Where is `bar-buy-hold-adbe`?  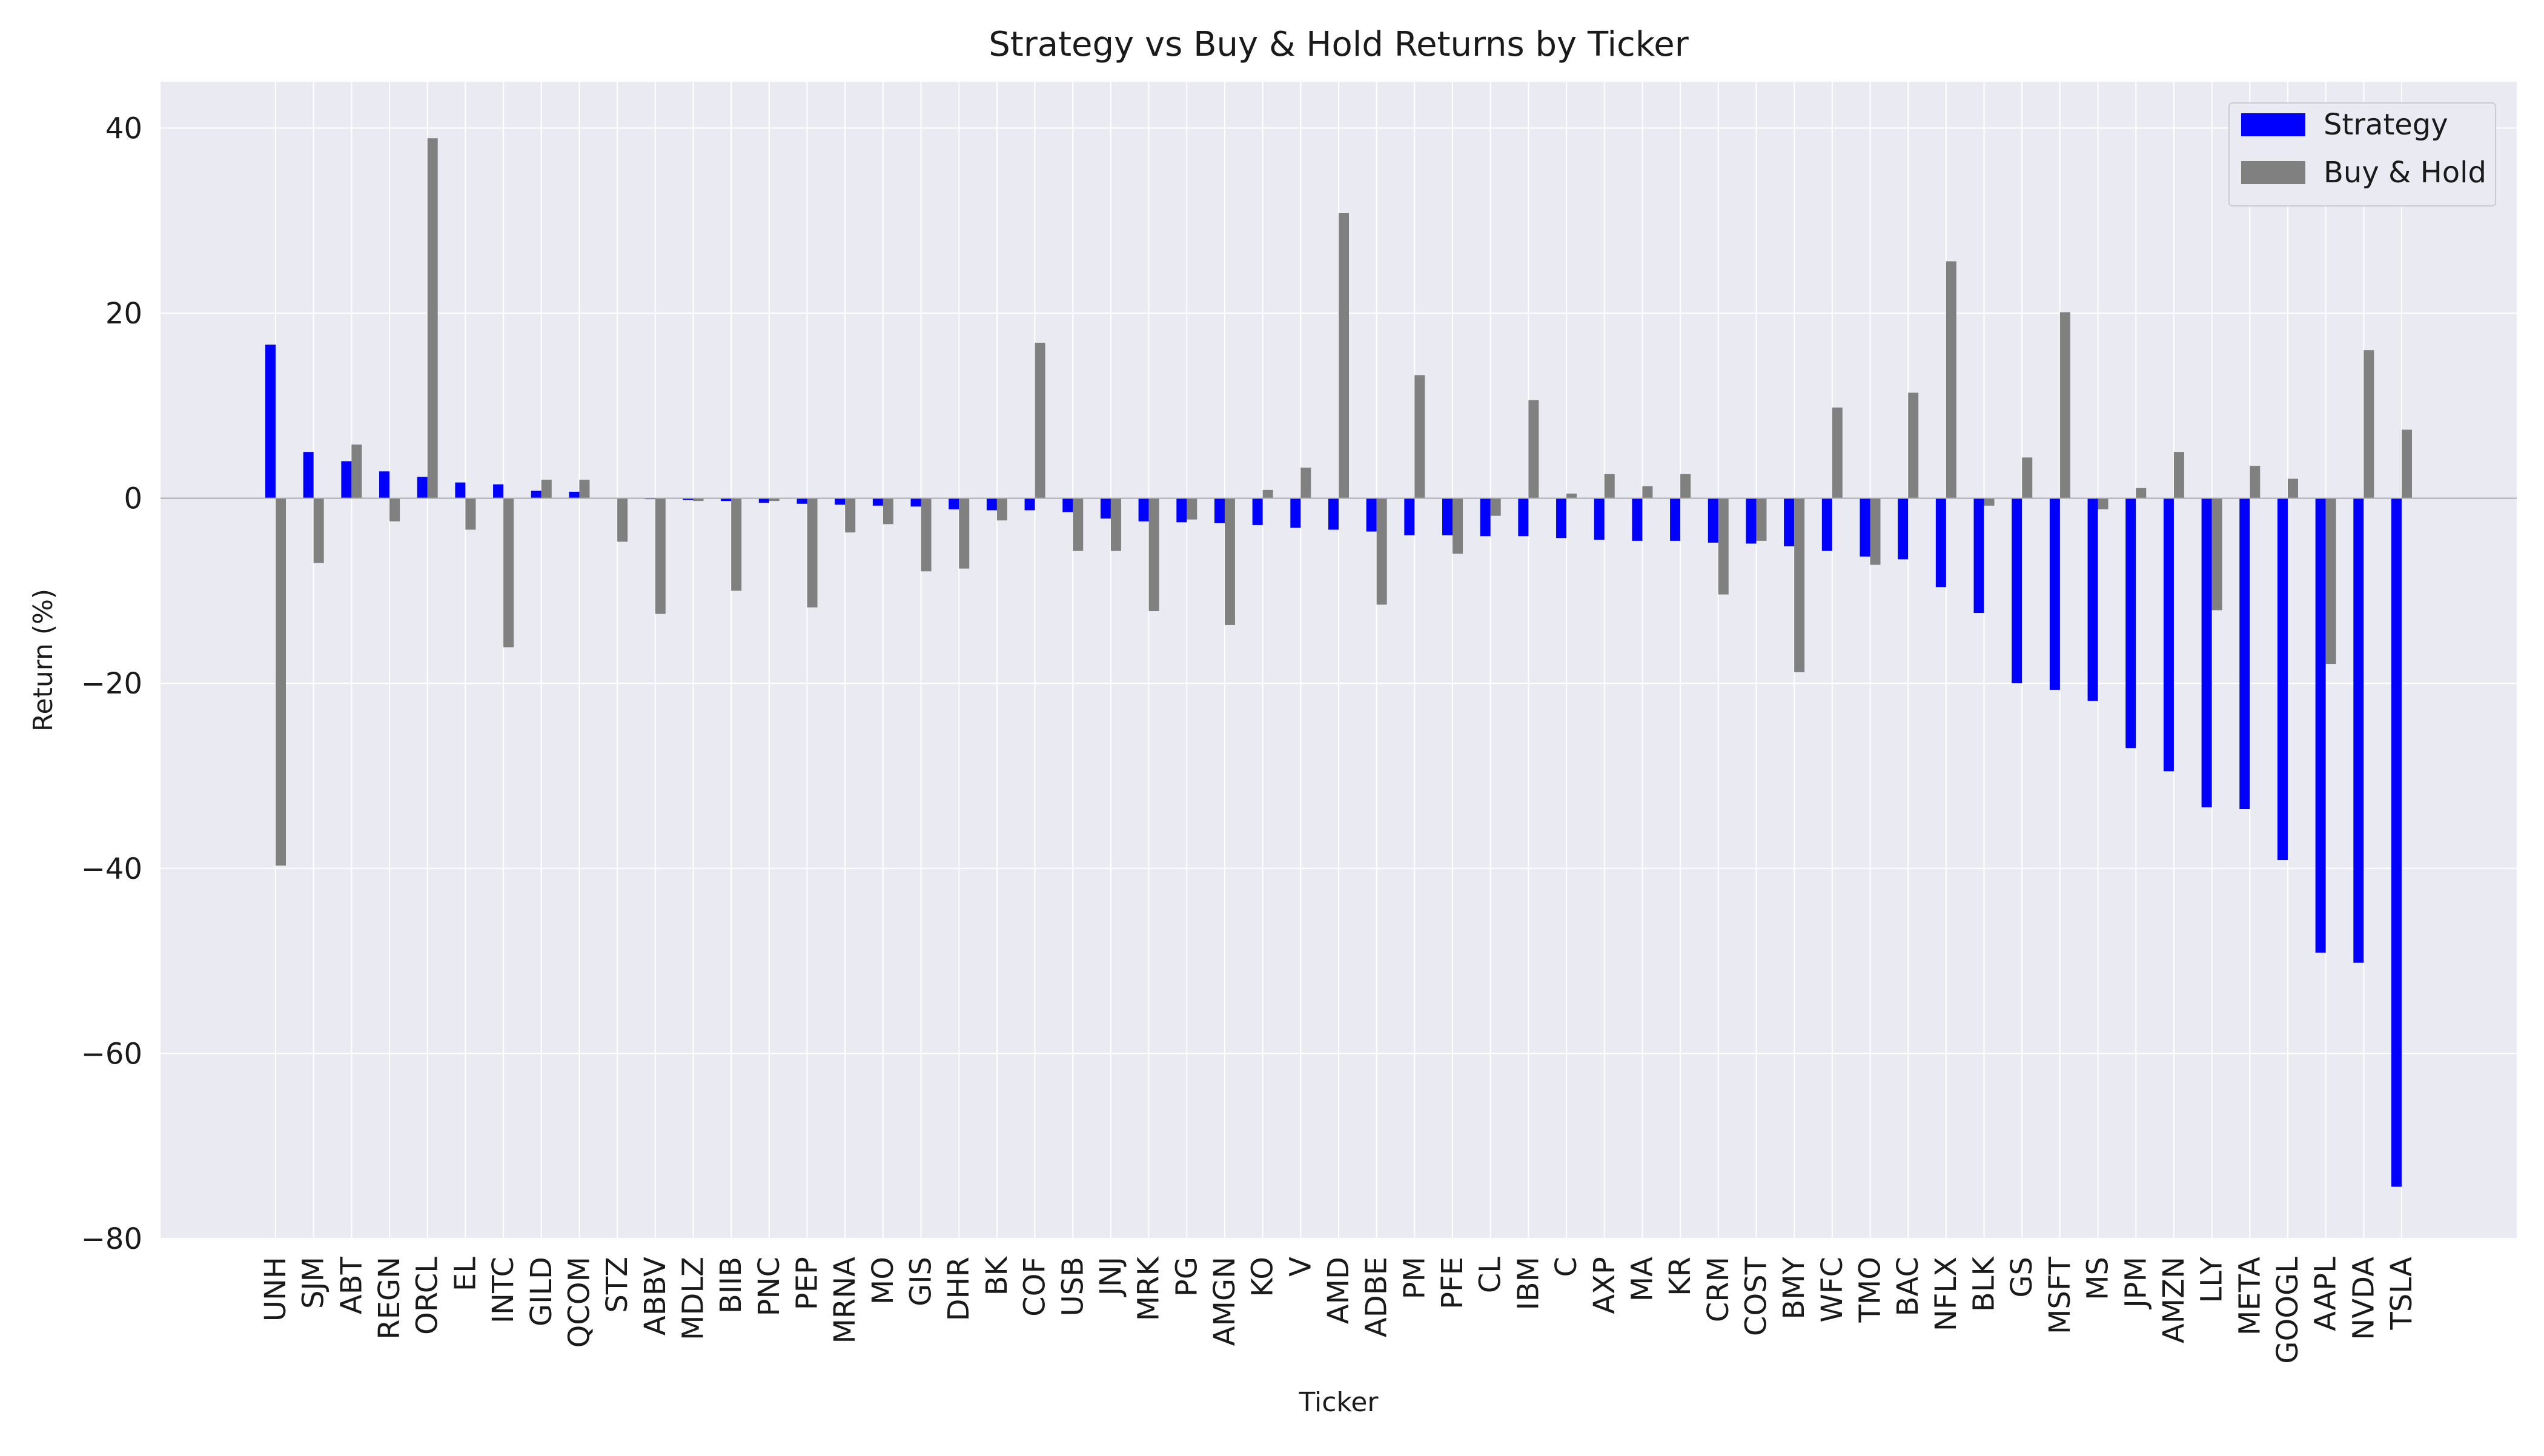 bar-buy-hold-adbe is located at coordinates (1382, 551).